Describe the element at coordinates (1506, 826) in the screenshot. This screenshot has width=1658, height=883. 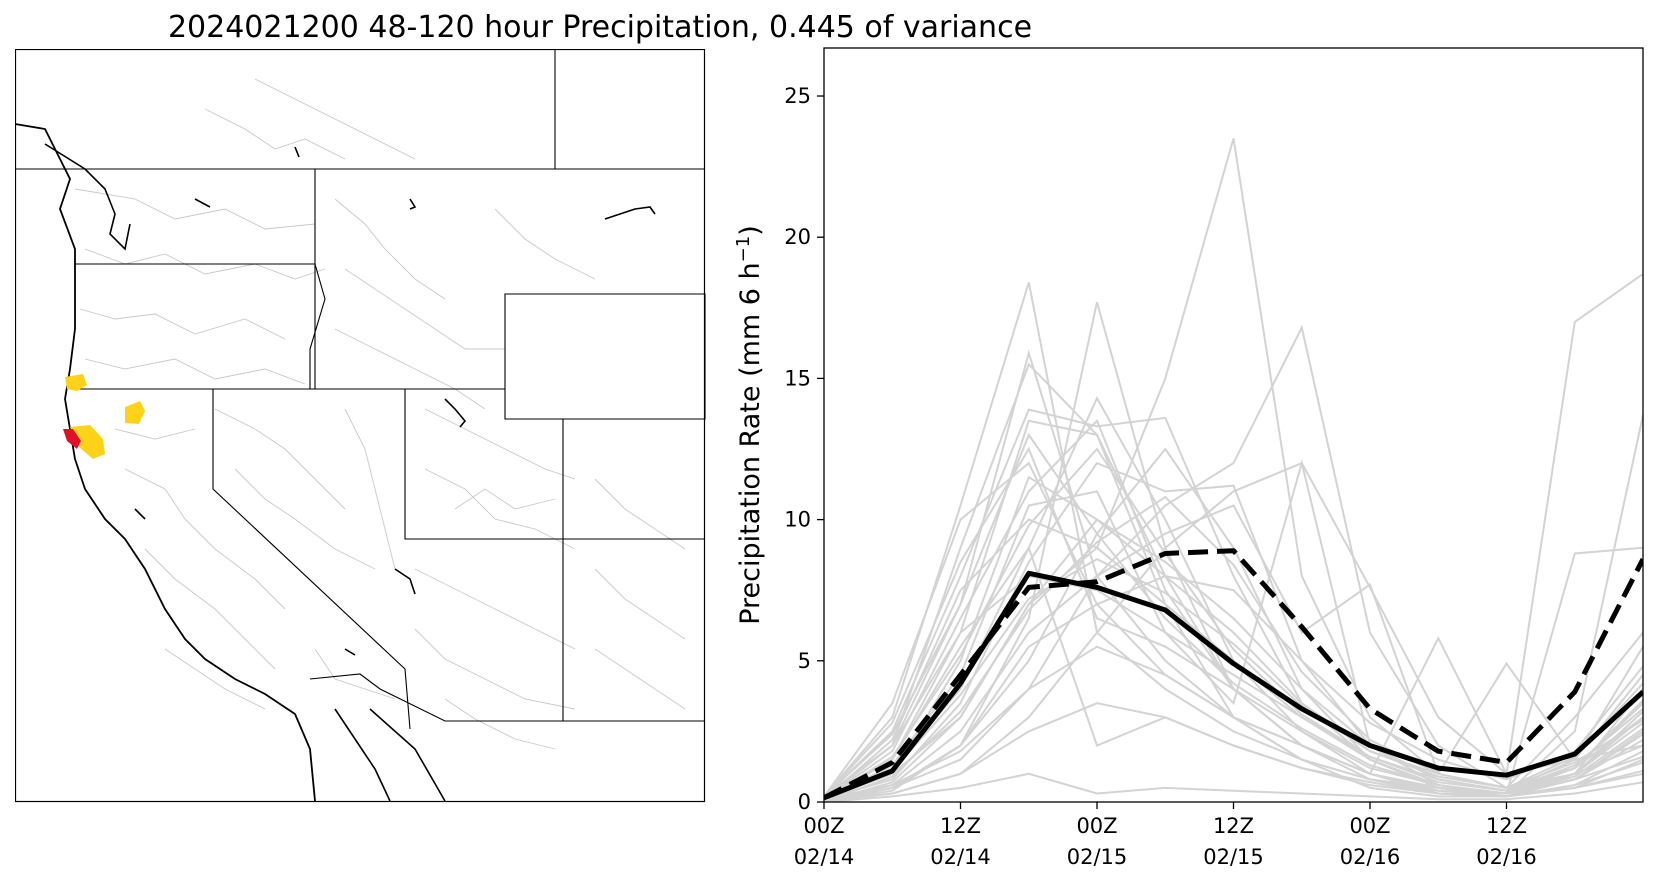
I see `x-tick-time-5: 12Z` at that location.